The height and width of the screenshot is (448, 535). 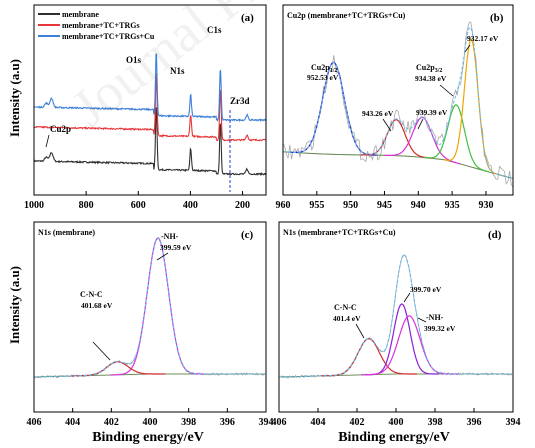 What do you see at coordinates (316, 205) in the screenshot?
I see `x-tick-label: 955` at bounding box center [316, 205].